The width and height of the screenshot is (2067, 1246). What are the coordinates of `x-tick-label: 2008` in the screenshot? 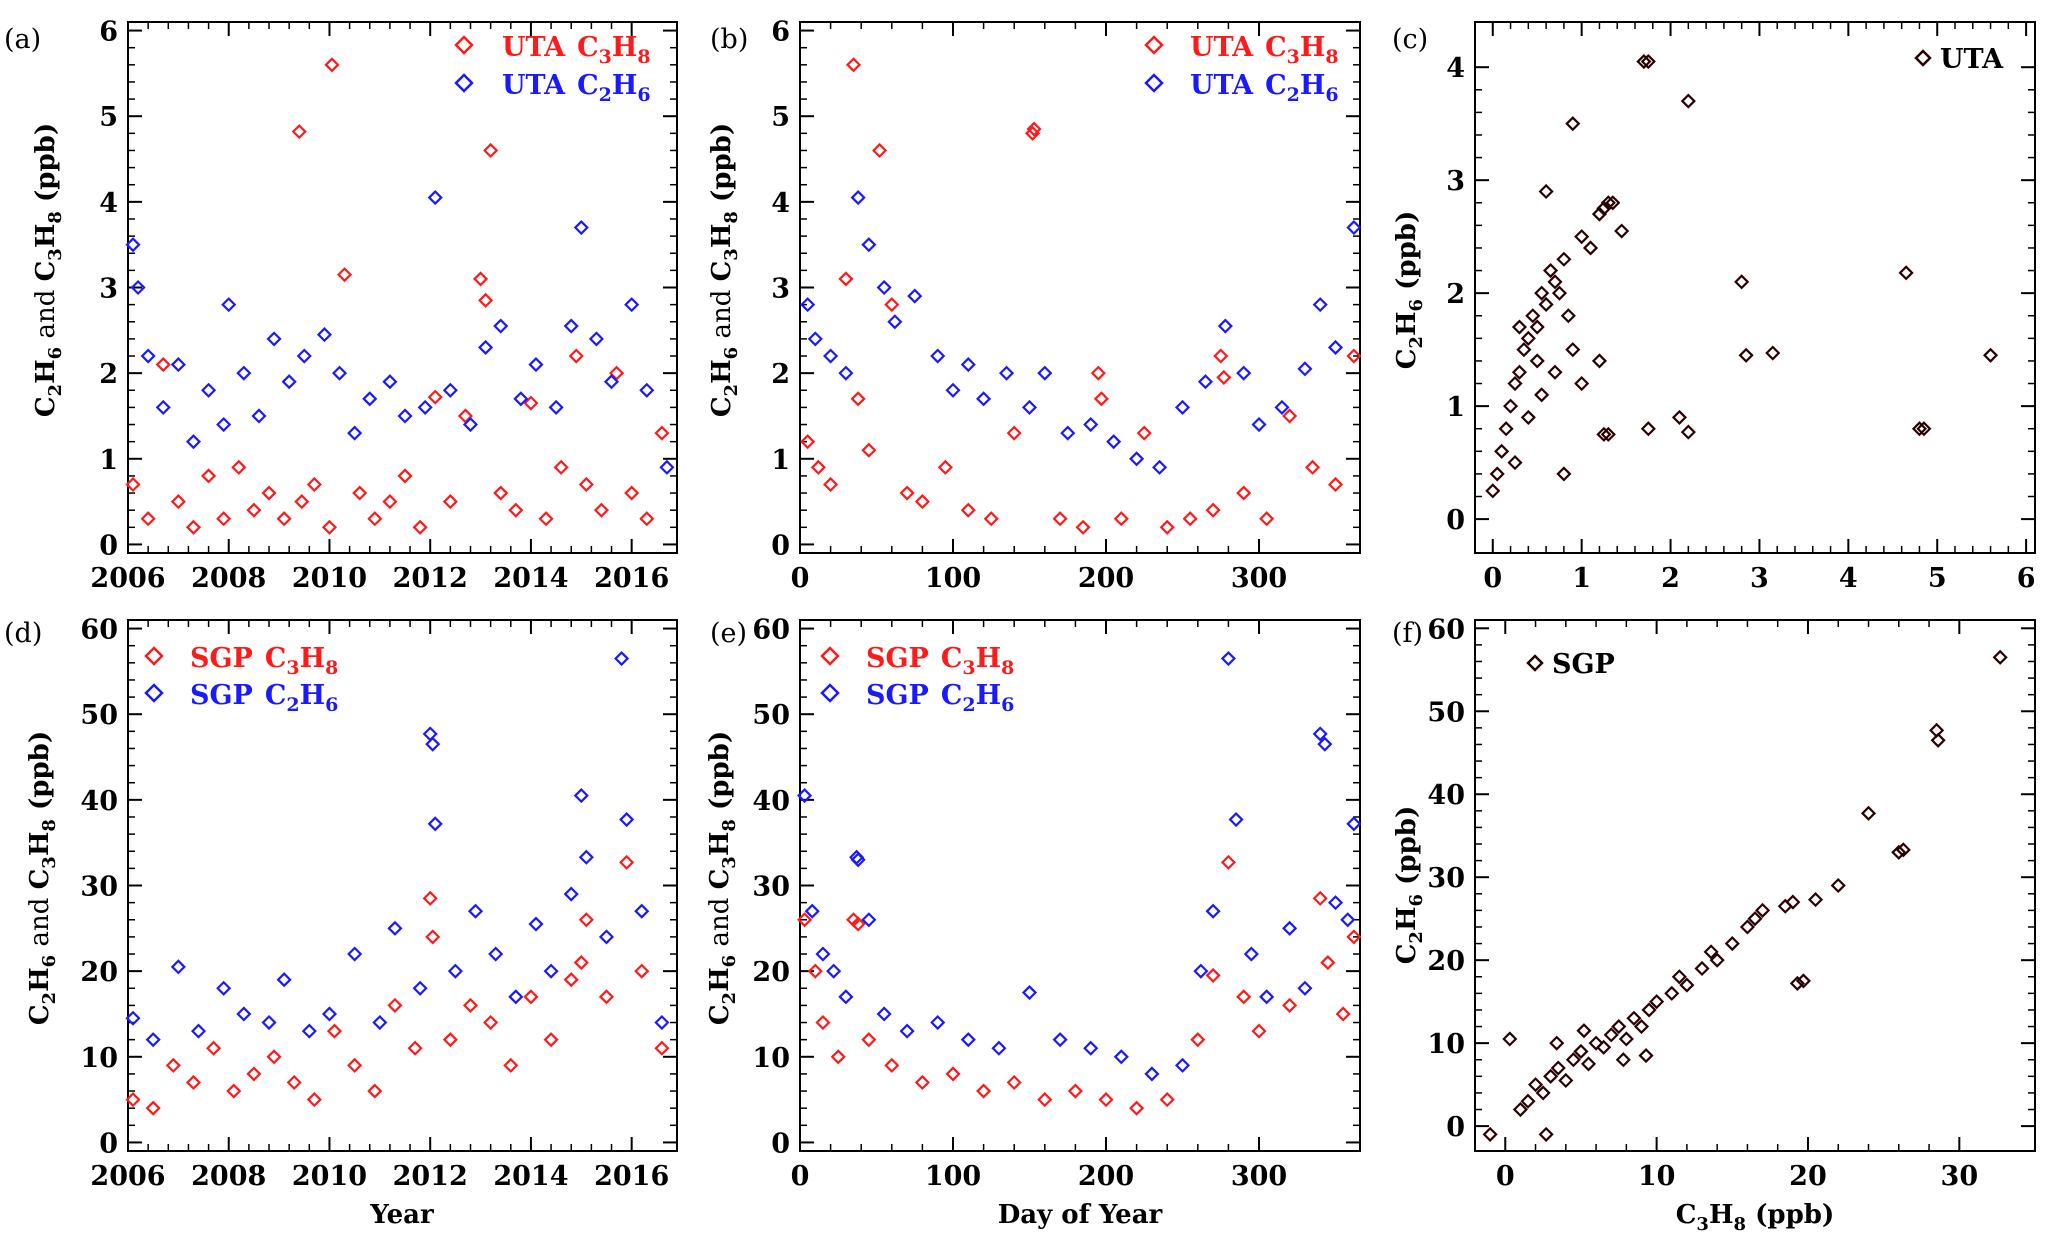 It's located at (228, 1176).